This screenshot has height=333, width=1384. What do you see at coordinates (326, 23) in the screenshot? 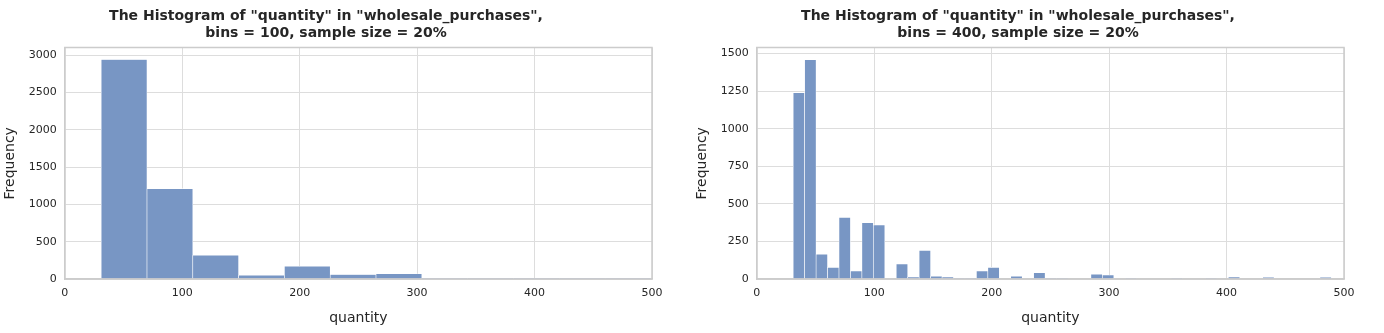
I see `chart-title: The Histogram of "quantity" in "wholesale_purchases", bins = 100, sample size = 20%` at bounding box center [326, 23].